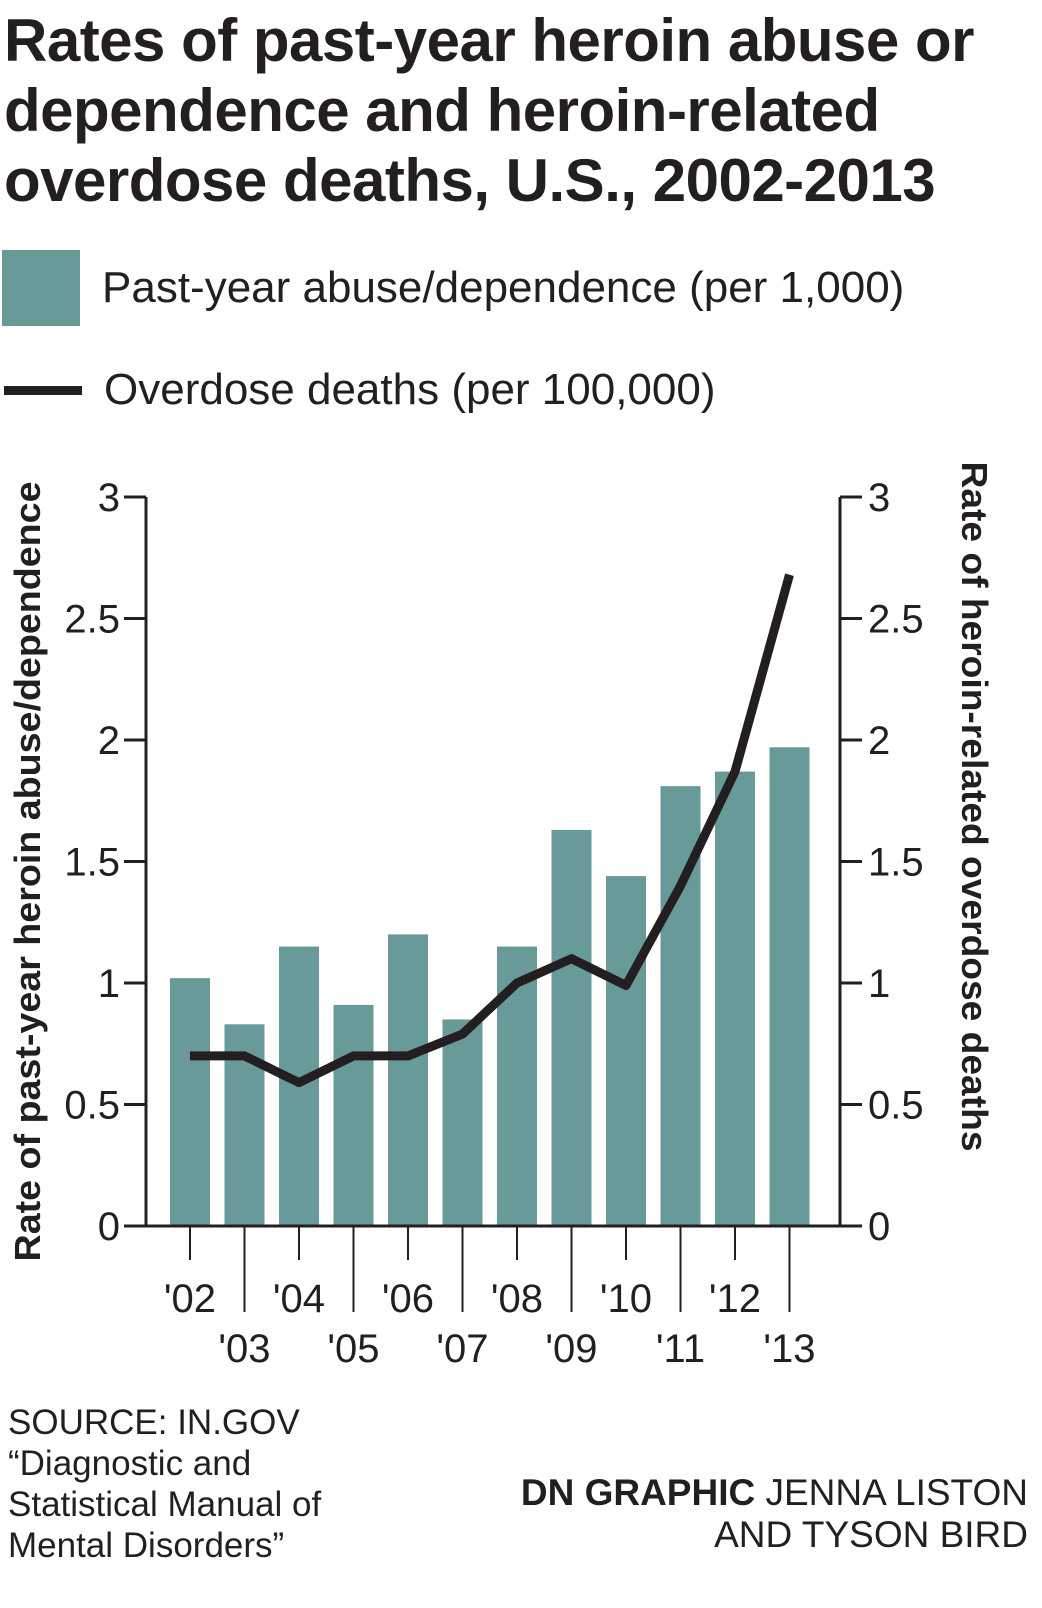  Describe the element at coordinates (896, 863) in the screenshot. I see `right-tick-label: 1.5` at that location.